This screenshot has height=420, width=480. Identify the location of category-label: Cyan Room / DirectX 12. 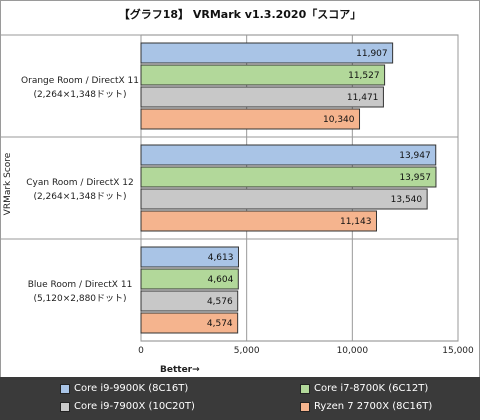
(80, 183).